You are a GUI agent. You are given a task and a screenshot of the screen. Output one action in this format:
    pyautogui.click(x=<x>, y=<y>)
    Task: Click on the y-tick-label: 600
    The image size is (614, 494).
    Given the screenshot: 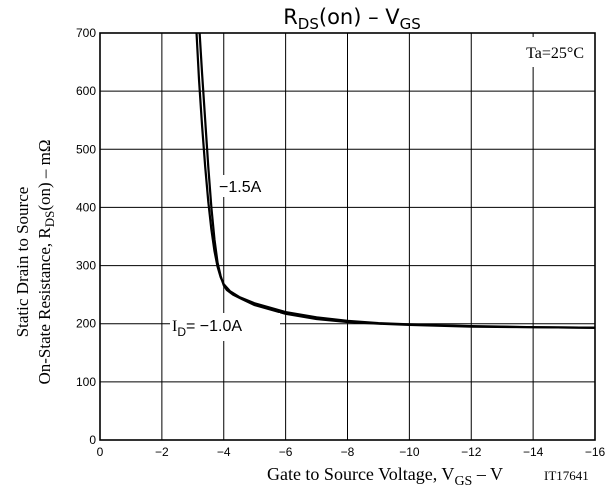 What is the action you would take?
    pyautogui.click(x=86, y=91)
    